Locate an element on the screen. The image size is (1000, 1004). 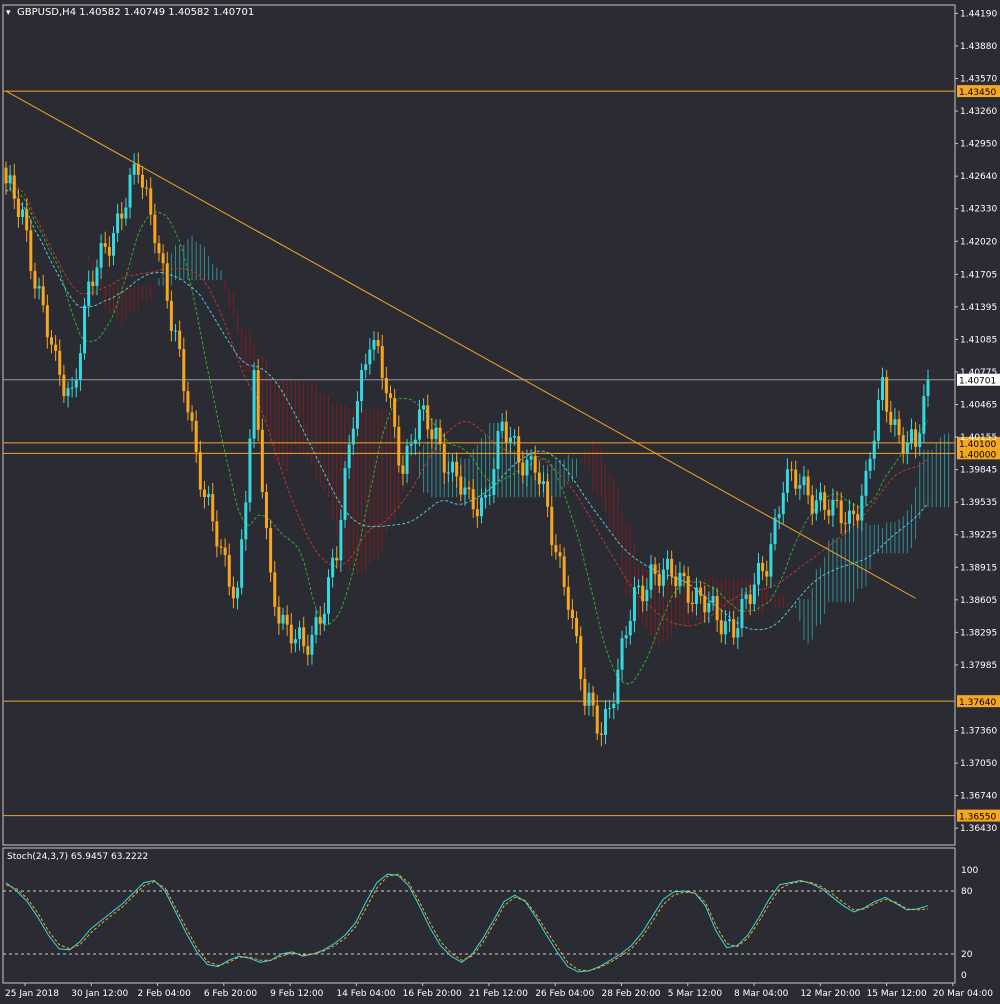
stoch-main-line is located at coordinates (467, 923).